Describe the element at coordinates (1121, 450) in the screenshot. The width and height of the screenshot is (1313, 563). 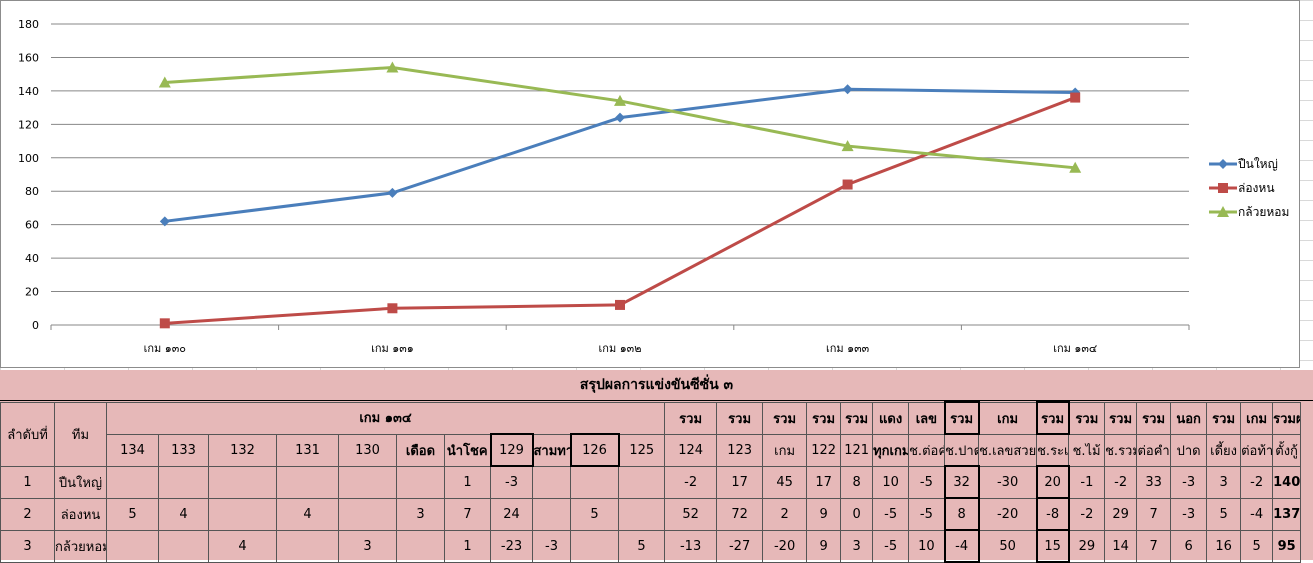
I see `game-sub-header: ช.รวม` at that location.